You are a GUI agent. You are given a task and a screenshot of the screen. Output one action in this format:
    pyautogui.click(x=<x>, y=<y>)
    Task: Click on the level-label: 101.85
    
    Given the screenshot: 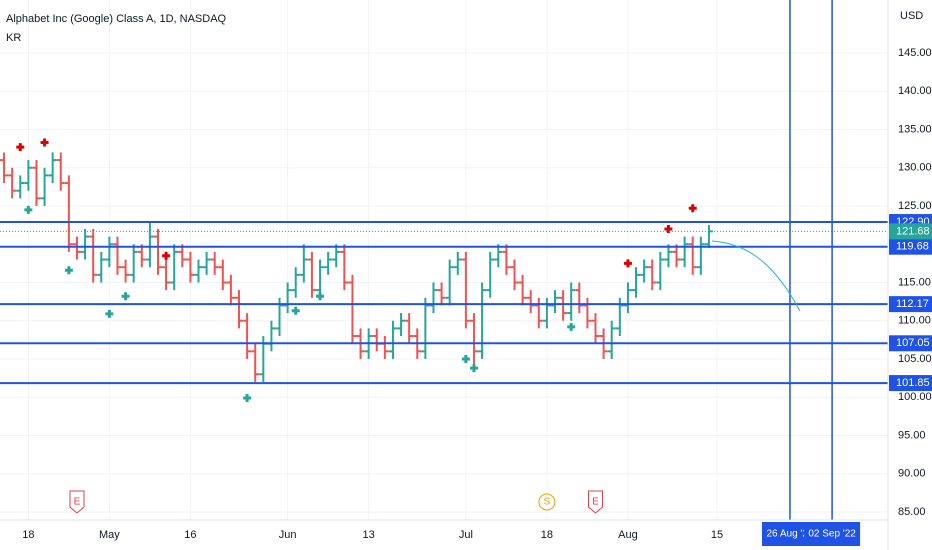 What is the action you would take?
    pyautogui.click(x=913, y=383)
    